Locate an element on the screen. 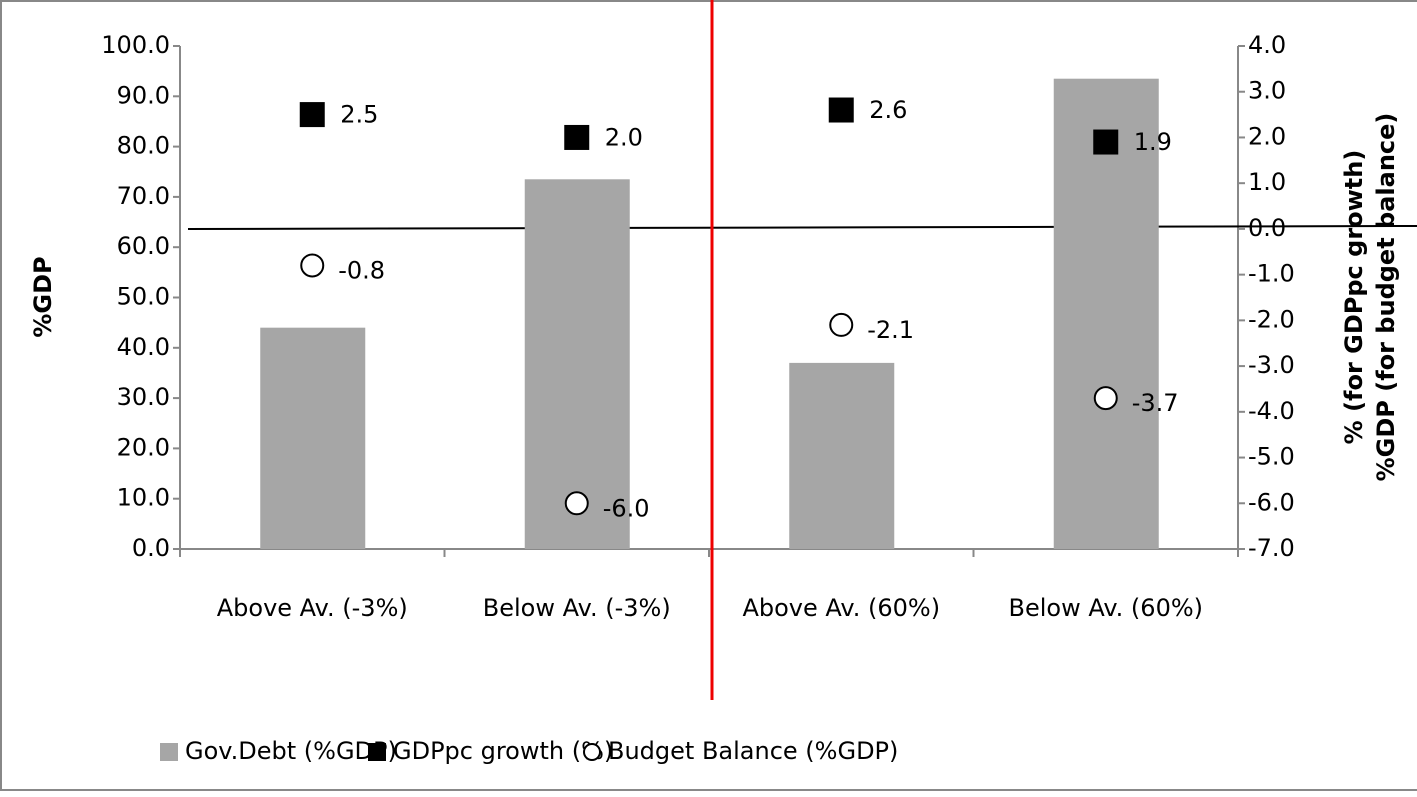  y2-tick-label: 0.0 is located at coordinates (1267, 228).